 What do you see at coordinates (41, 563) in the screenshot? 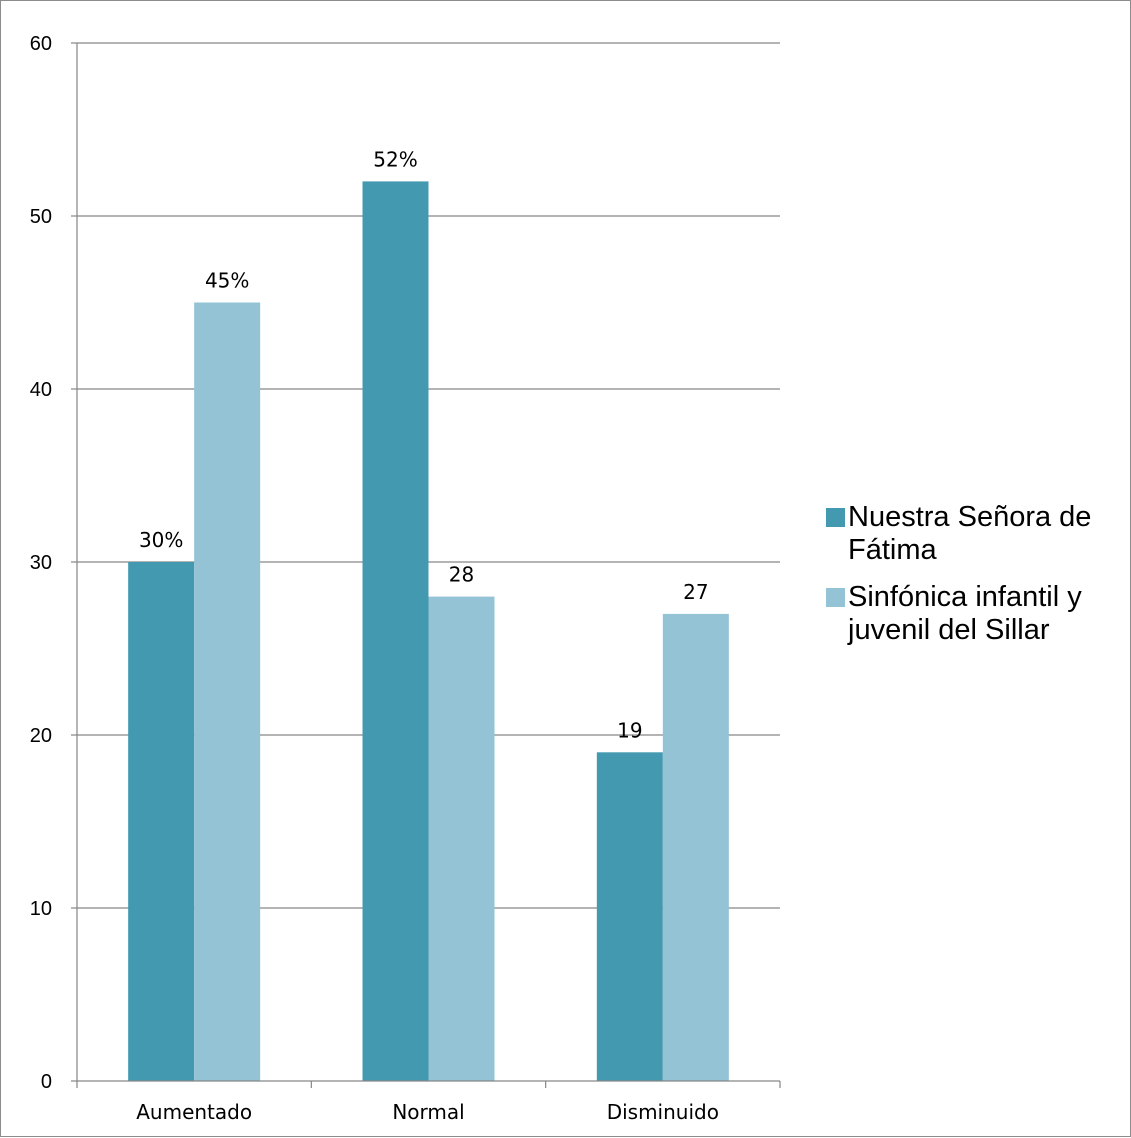
I see `y-tick-label-30: 30` at bounding box center [41, 563].